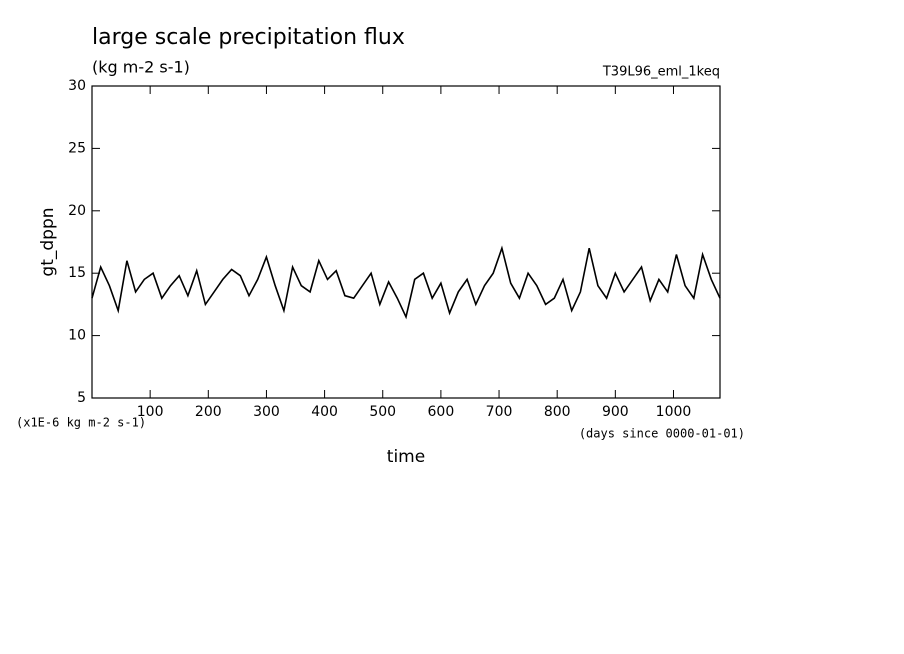 The image size is (904, 654). I want to click on y-tick-label: 20, so click(77, 211).